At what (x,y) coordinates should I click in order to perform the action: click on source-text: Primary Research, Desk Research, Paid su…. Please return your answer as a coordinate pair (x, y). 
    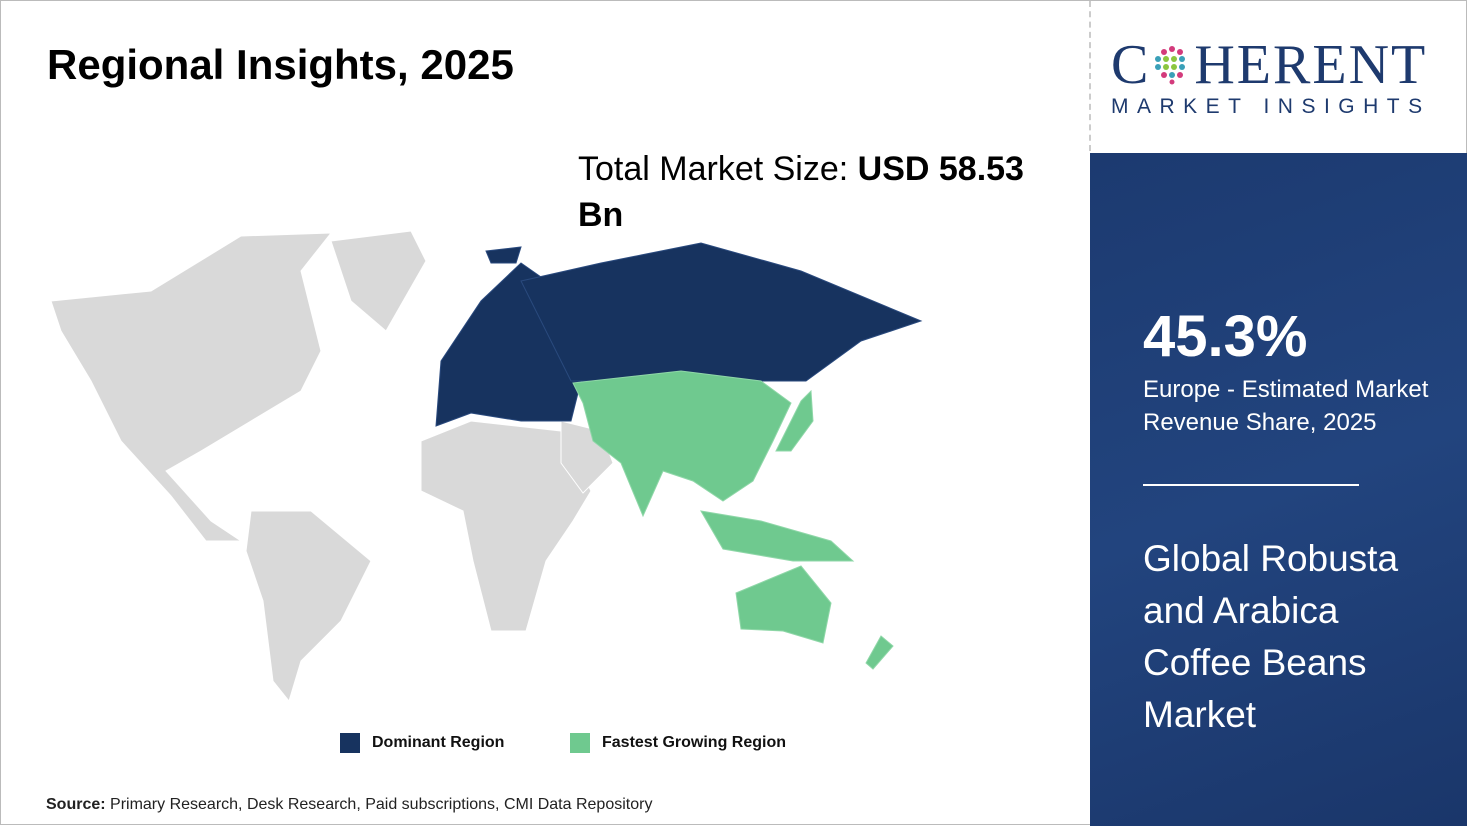
    Looking at the image, I should click on (379, 804).